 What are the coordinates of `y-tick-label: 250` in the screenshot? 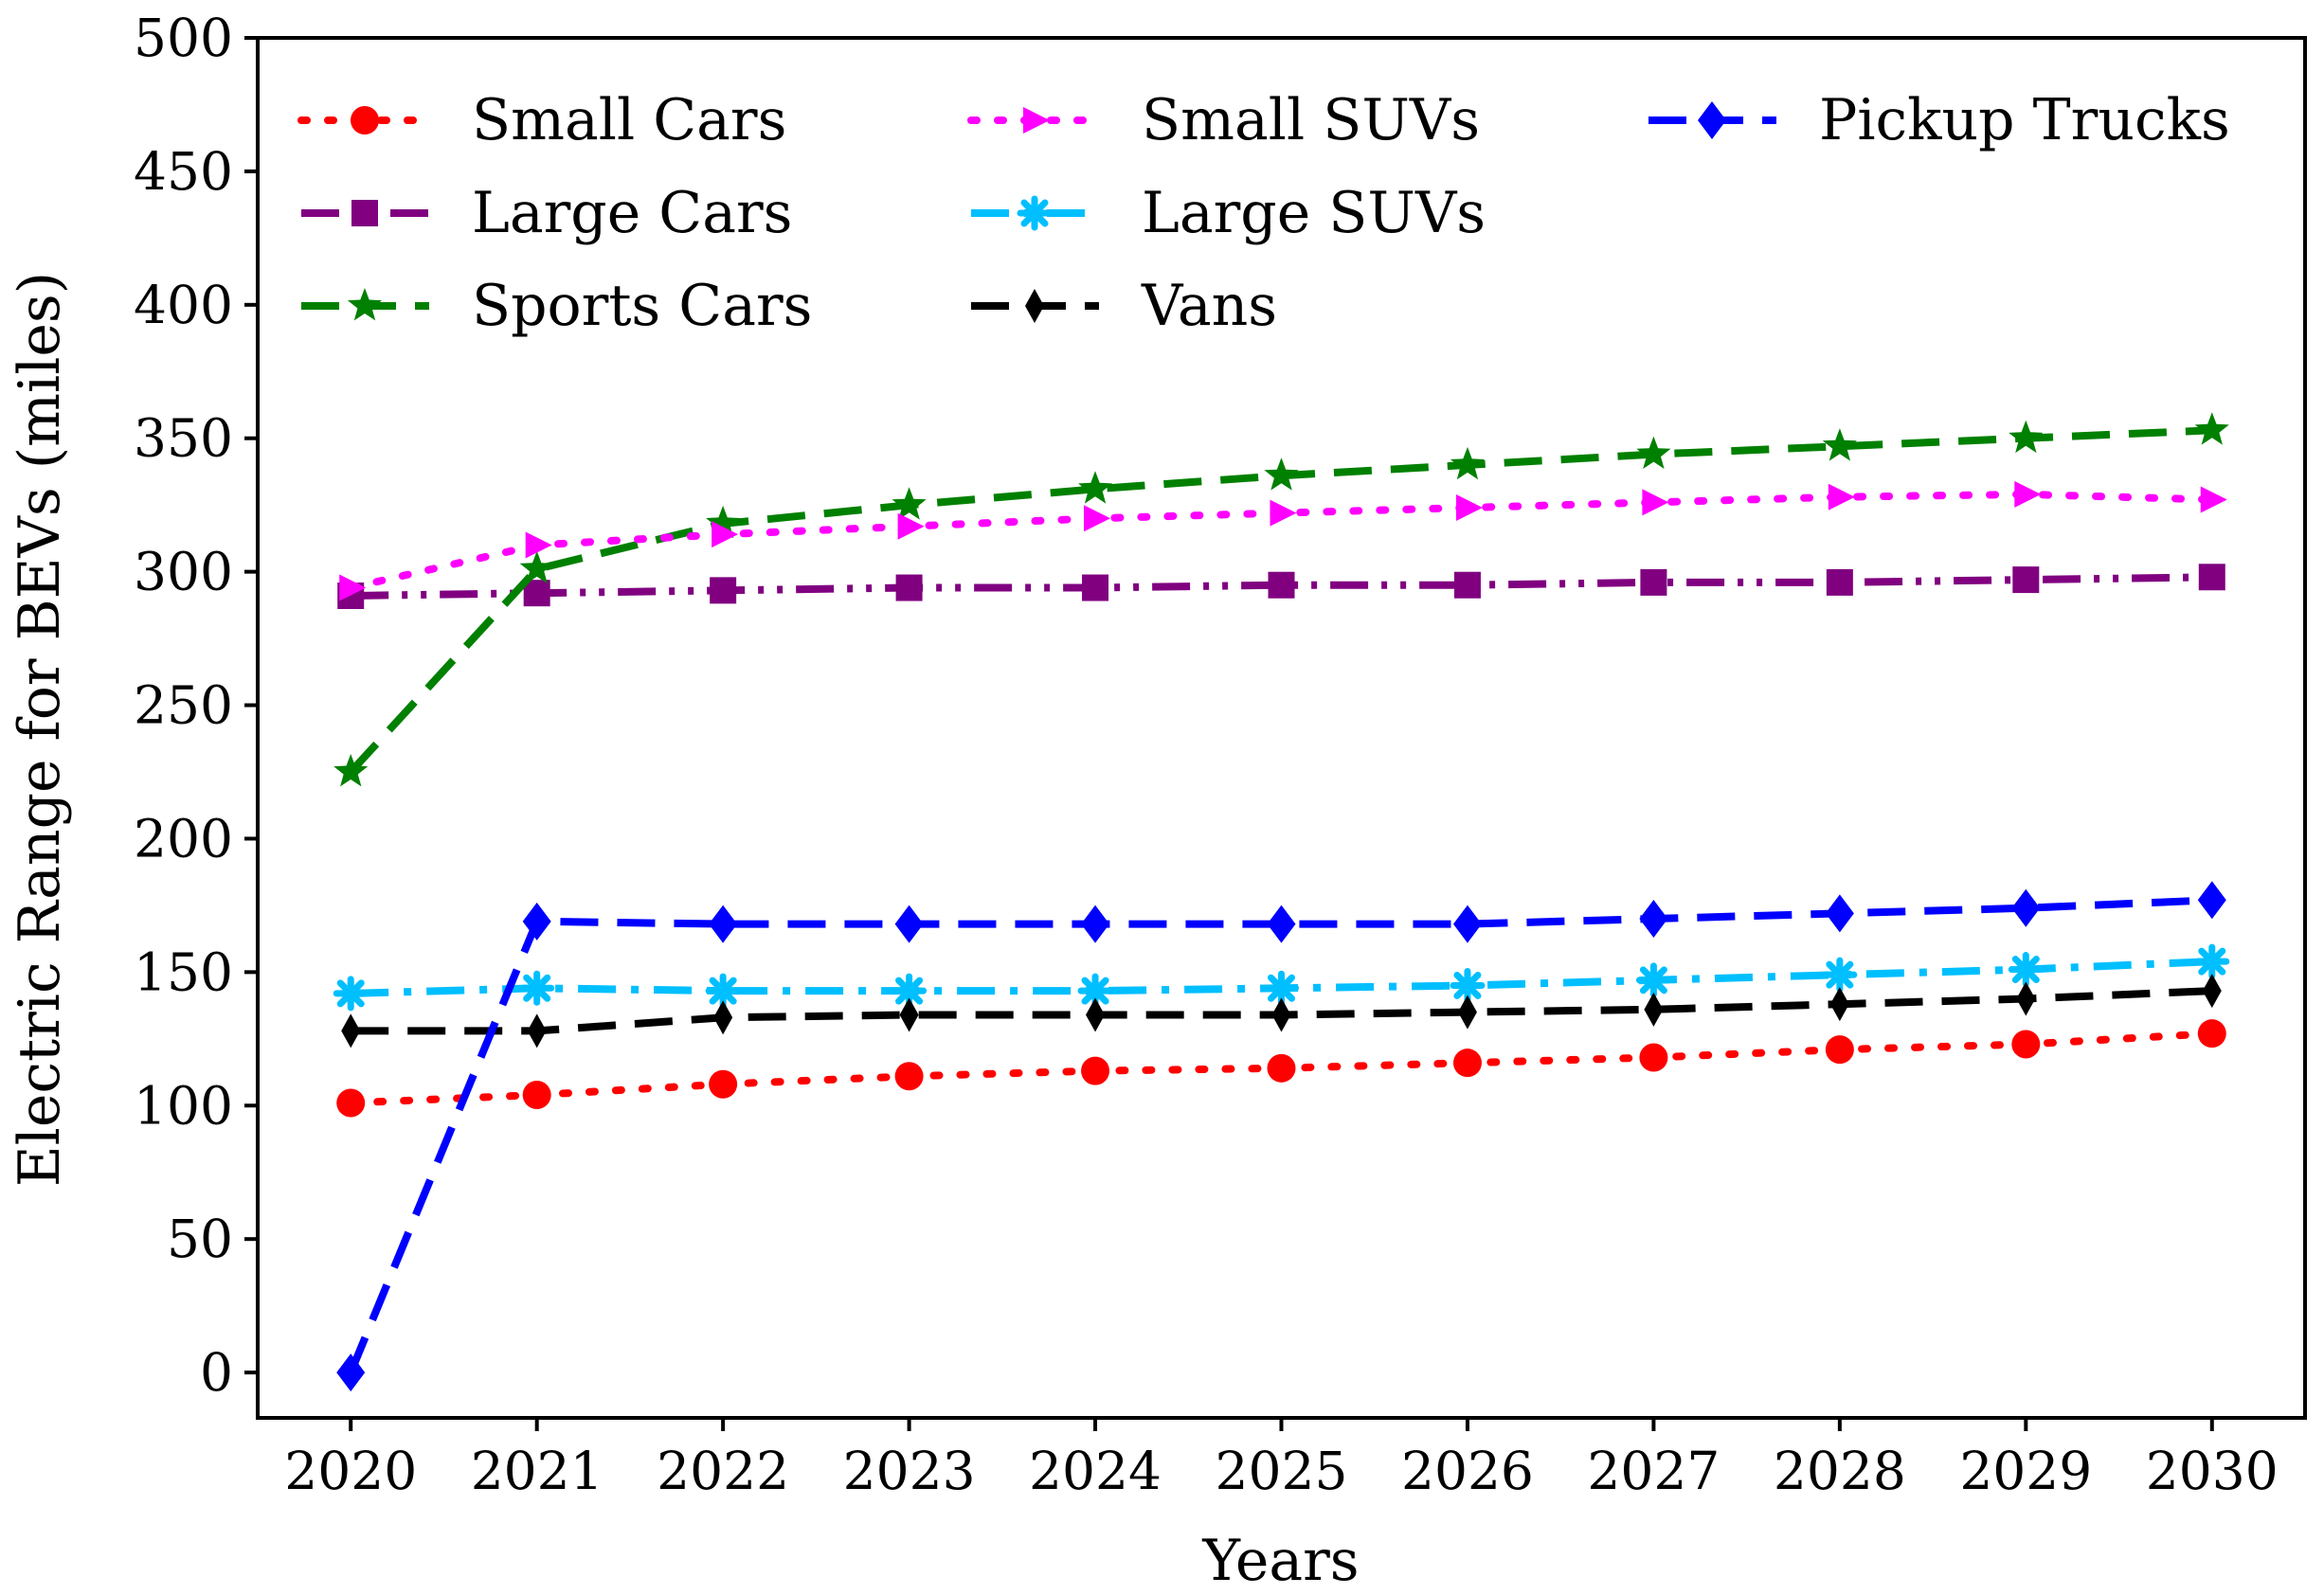 It's located at (183, 705).